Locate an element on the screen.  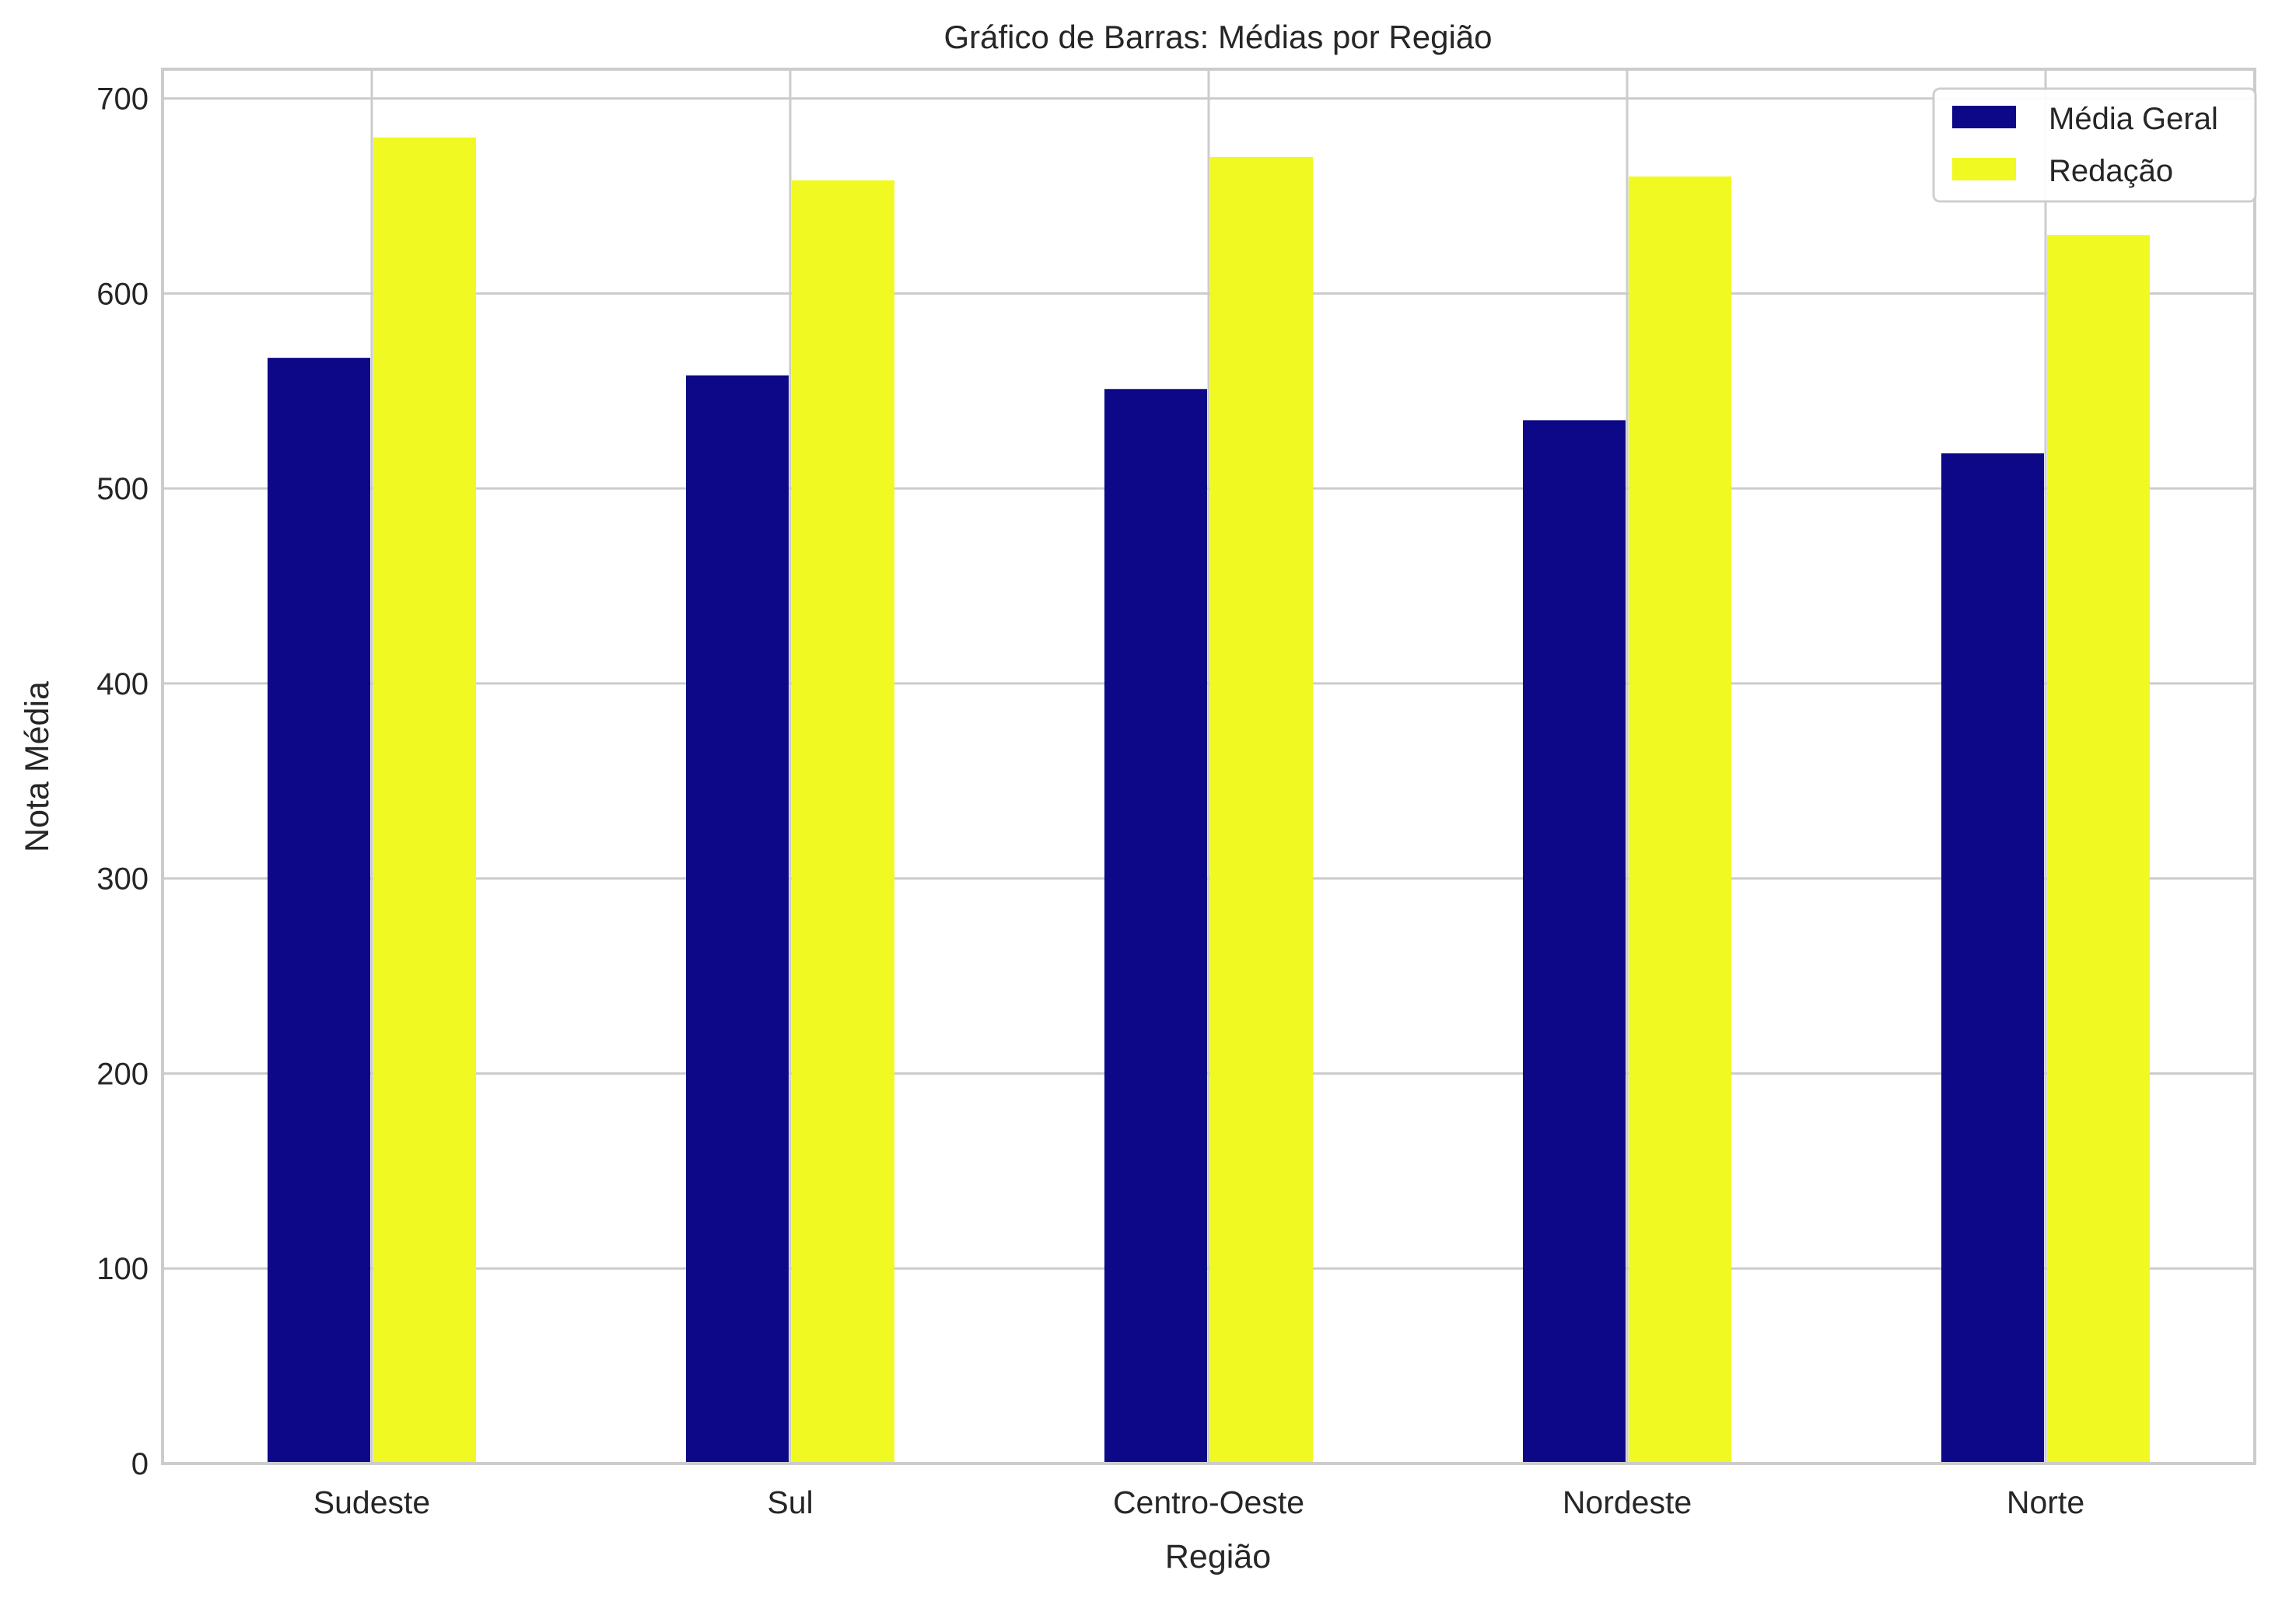
y-tick-label: 0 is located at coordinates (140, 1464).